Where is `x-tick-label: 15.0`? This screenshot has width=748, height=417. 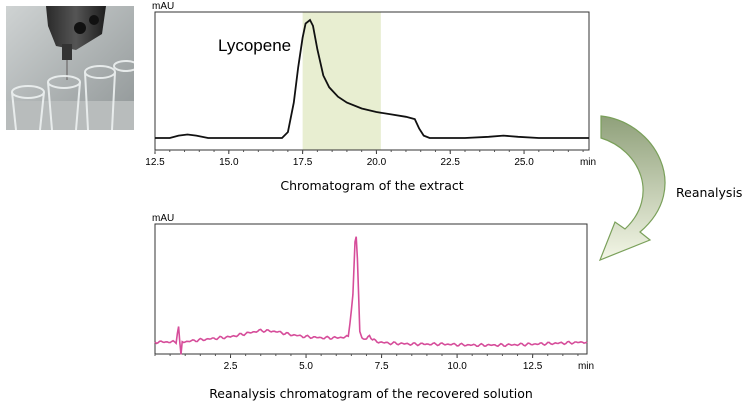 x-tick-label: 15.0 is located at coordinates (229, 162).